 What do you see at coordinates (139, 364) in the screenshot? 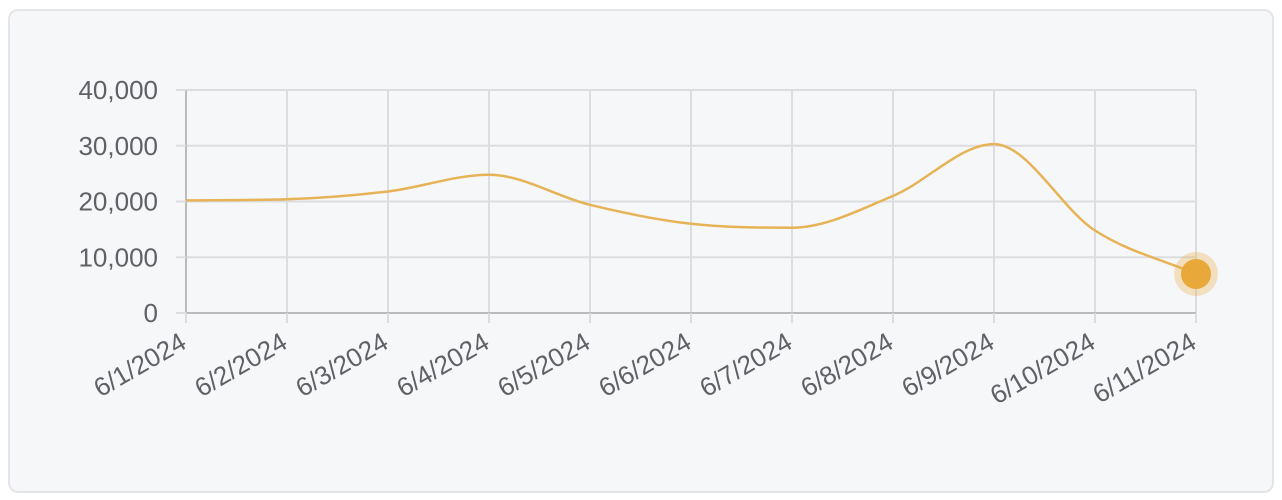
I see `x-tick-label: 6/1/2024` at bounding box center [139, 364].